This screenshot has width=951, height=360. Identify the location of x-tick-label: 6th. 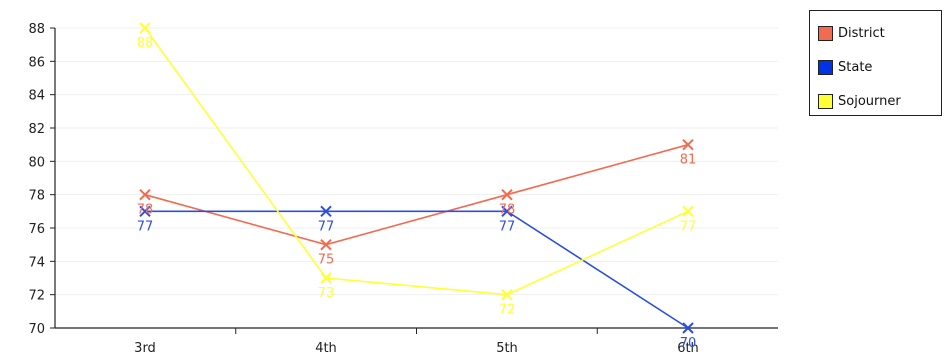
(688, 348).